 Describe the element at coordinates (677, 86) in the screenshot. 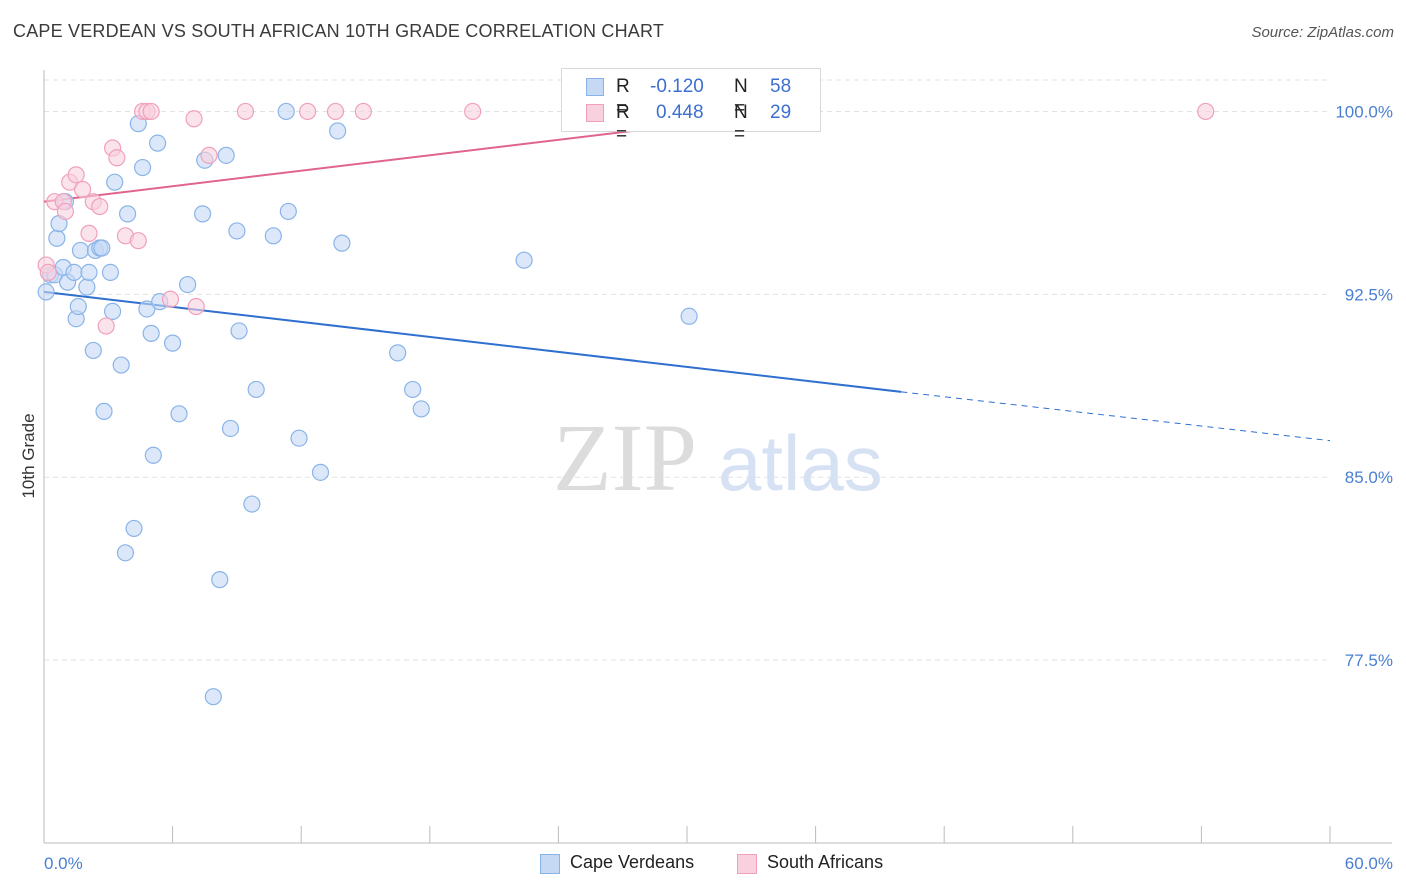

I see `legend-r-value: -0.120` at that location.